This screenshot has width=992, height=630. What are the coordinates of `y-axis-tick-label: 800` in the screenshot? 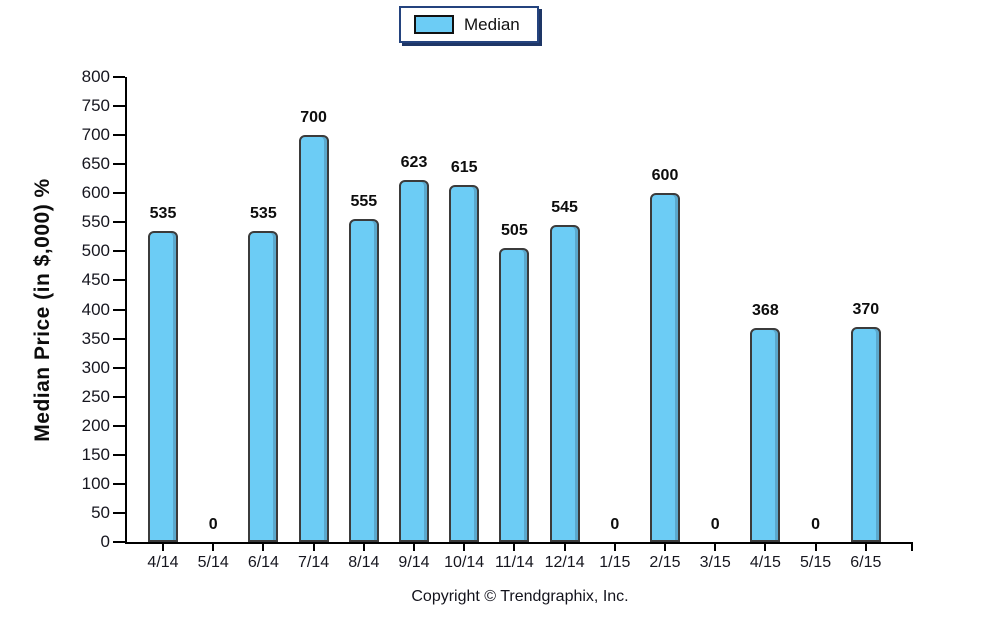 It's located at (95, 76).